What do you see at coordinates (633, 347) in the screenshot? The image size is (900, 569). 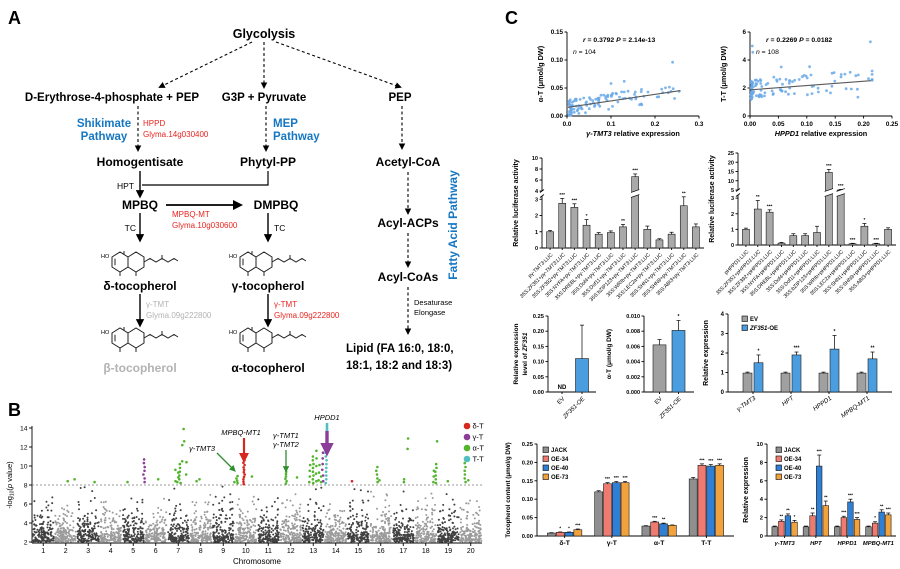 I see `svg-text: 0.006` at bounding box center [633, 347].